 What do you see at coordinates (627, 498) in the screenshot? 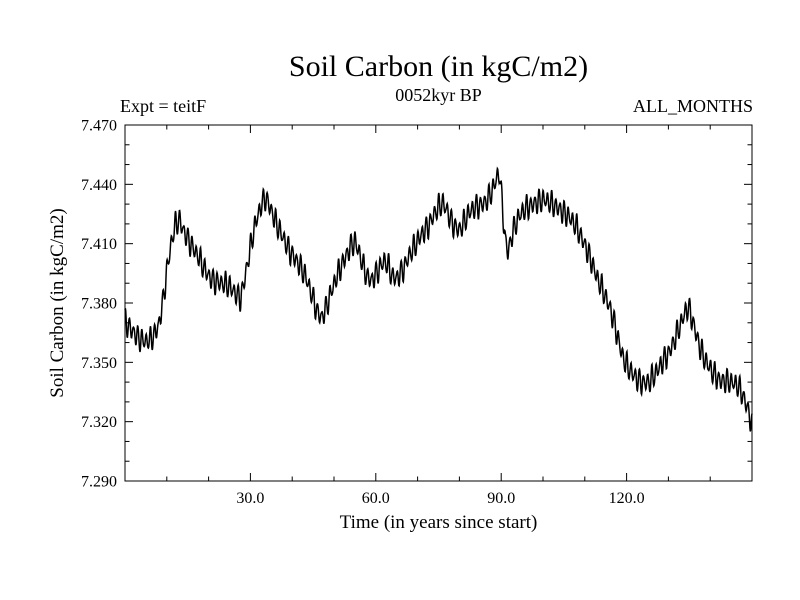
I see `x-tick-label: 120.0` at bounding box center [627, 498].